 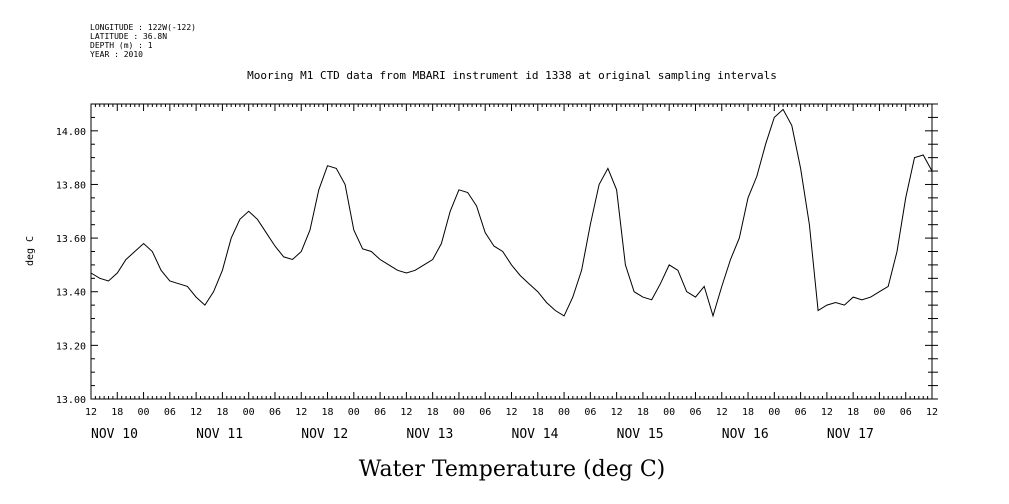 What do you see at coordinates (535, 434) in the screenshot?
I see `day-label: NOV 14` at bounding box center [535, 434].